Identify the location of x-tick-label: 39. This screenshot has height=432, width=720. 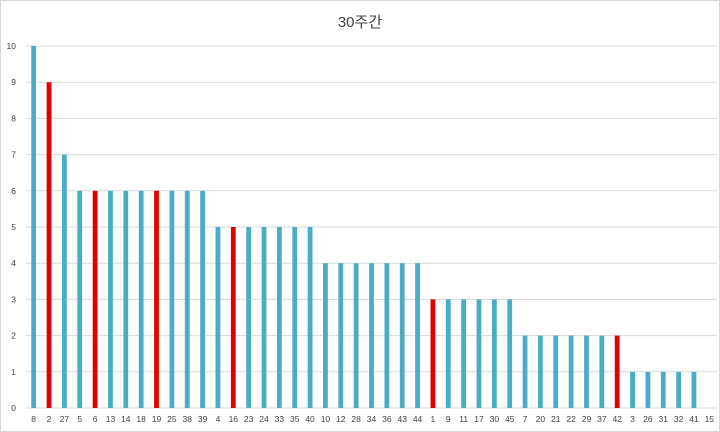
(203, 419).